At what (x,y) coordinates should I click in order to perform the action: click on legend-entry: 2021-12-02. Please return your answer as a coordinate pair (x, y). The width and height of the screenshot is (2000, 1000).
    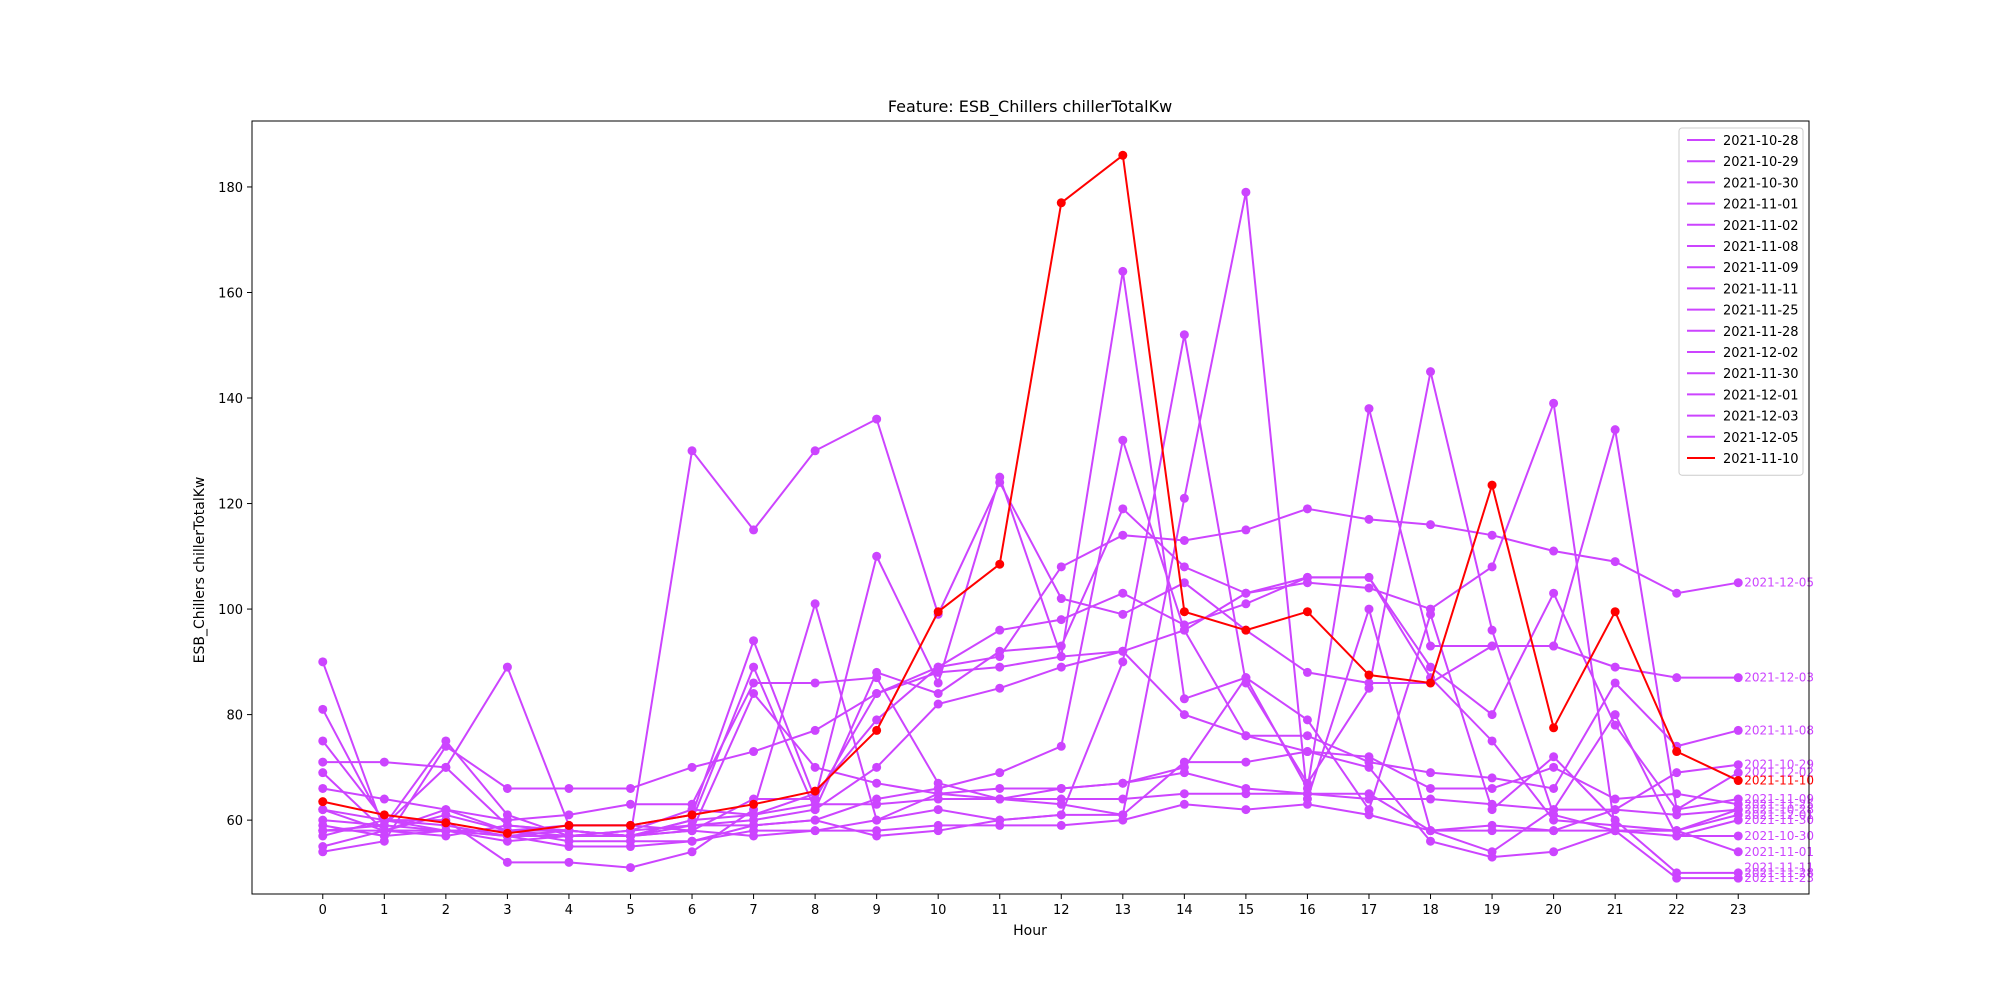
    Looking at the image, I should click on (1761, 353).